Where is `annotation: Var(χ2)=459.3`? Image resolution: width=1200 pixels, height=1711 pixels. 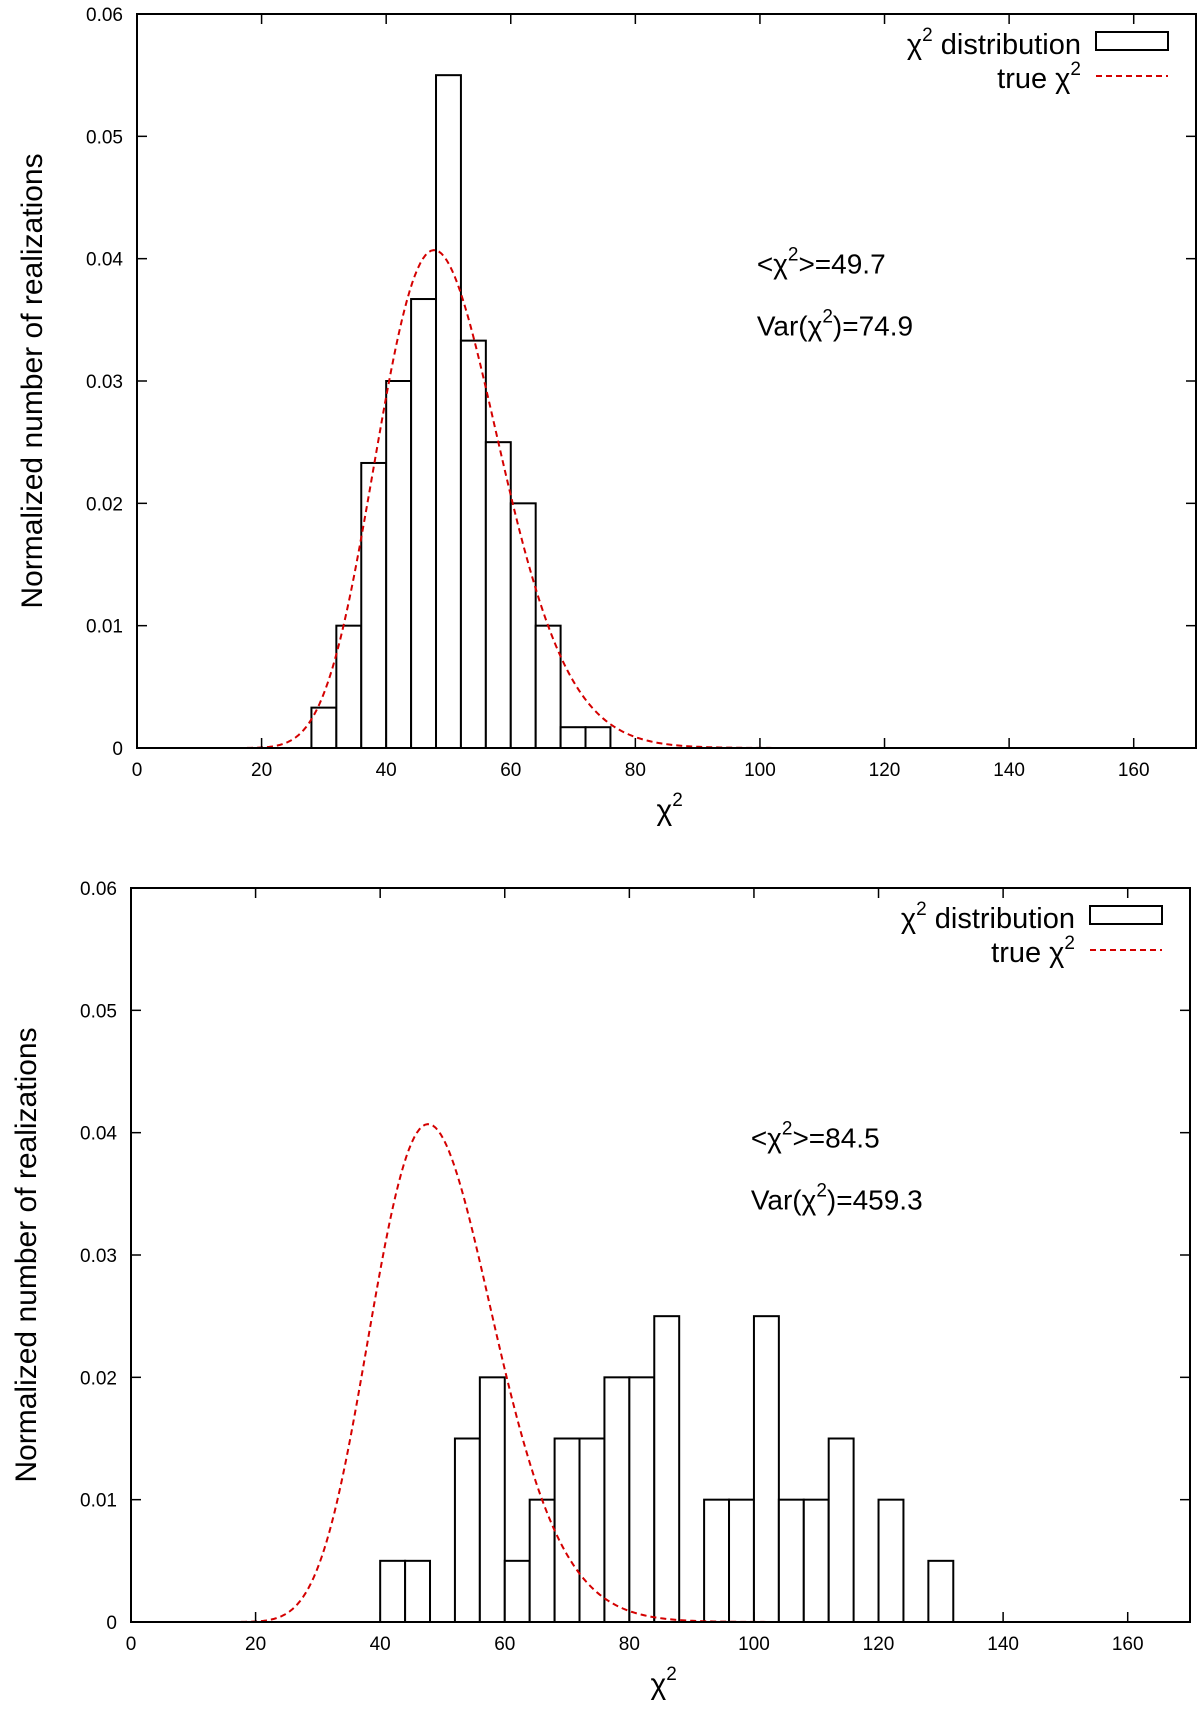
annotation: Var(χ2)=459.3 is located at coordinates (837, 1198).